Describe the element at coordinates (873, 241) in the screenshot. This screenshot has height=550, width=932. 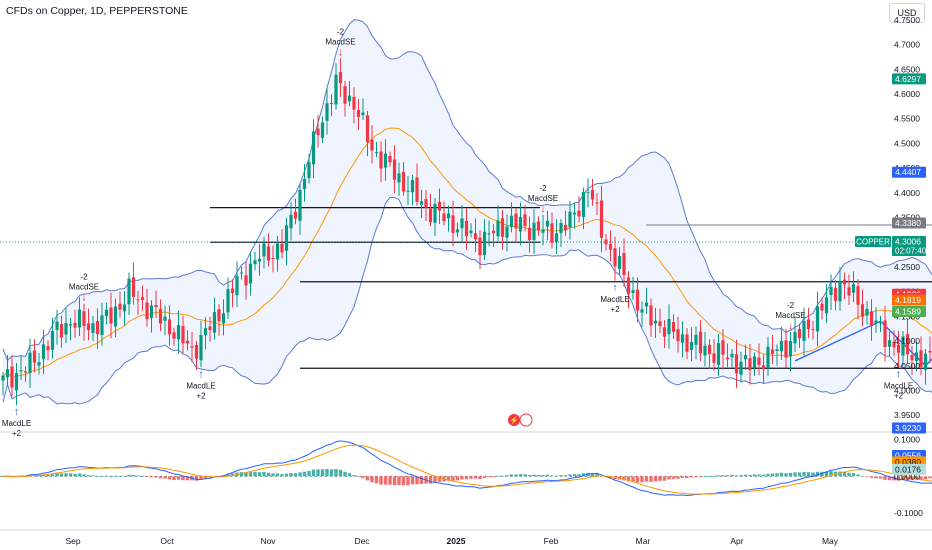
I see `symbol-label-badge` at that location.